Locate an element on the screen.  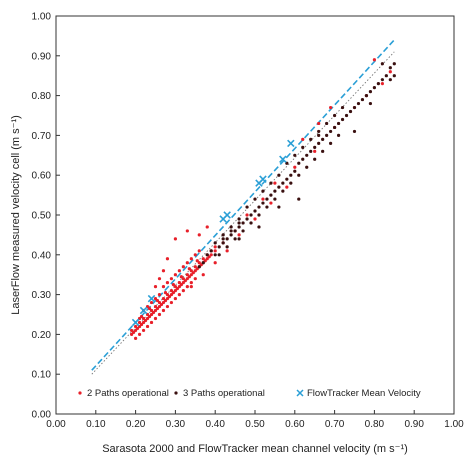
y-tick-label: 0.00 is located at coordinates (42, 415).